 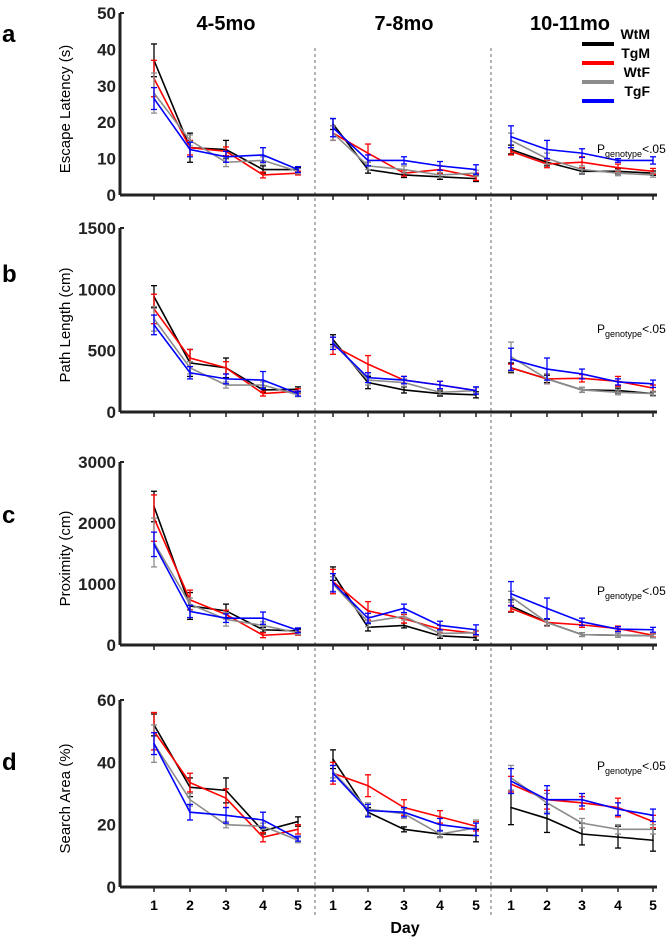 I want to click on series-WtM, so click(x=403, y=782).